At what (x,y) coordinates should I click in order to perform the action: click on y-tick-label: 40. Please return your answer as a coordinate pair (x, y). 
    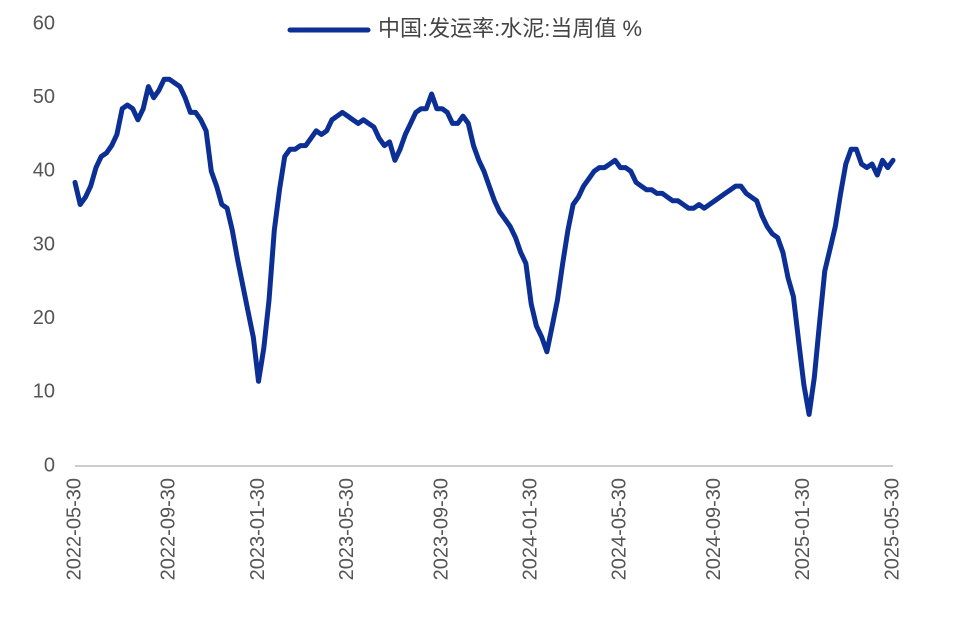
    Looking at the image, I should click on (44, 171).